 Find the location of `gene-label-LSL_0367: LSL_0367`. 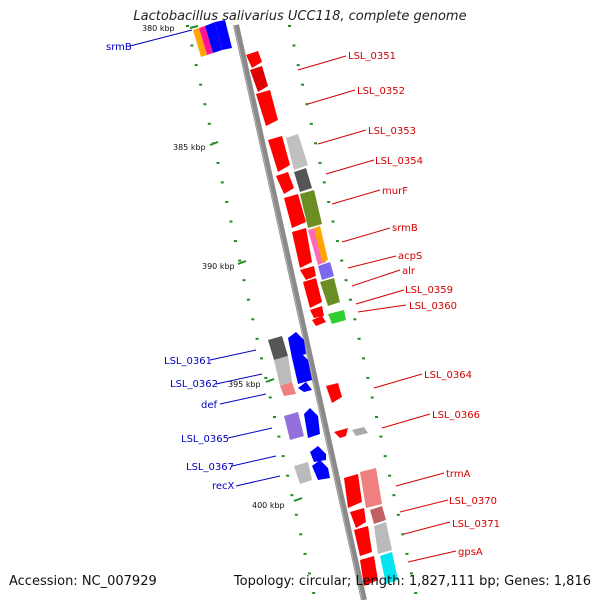

gene-label-LSL_0367: LSL_0367 is located at coordinates (210, 467).